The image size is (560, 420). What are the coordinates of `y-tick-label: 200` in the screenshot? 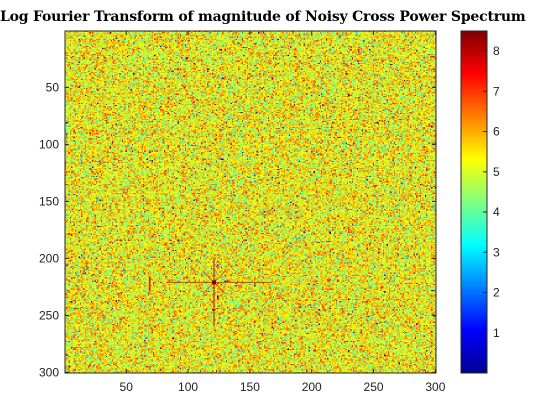 It's located at (49, 258).